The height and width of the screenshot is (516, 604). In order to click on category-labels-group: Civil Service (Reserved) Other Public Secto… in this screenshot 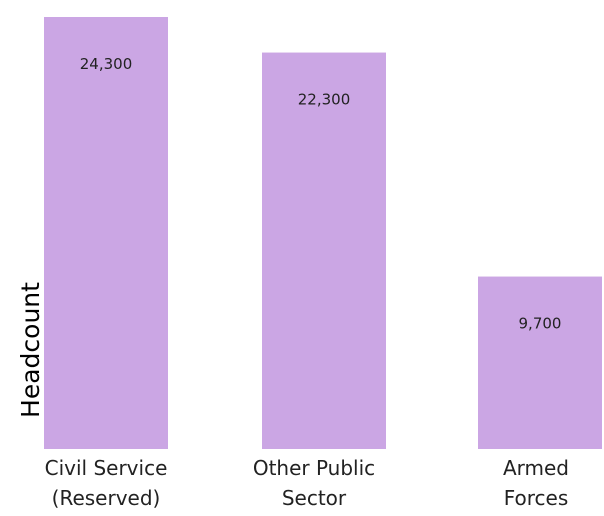, I will do `click(307, 483)`.